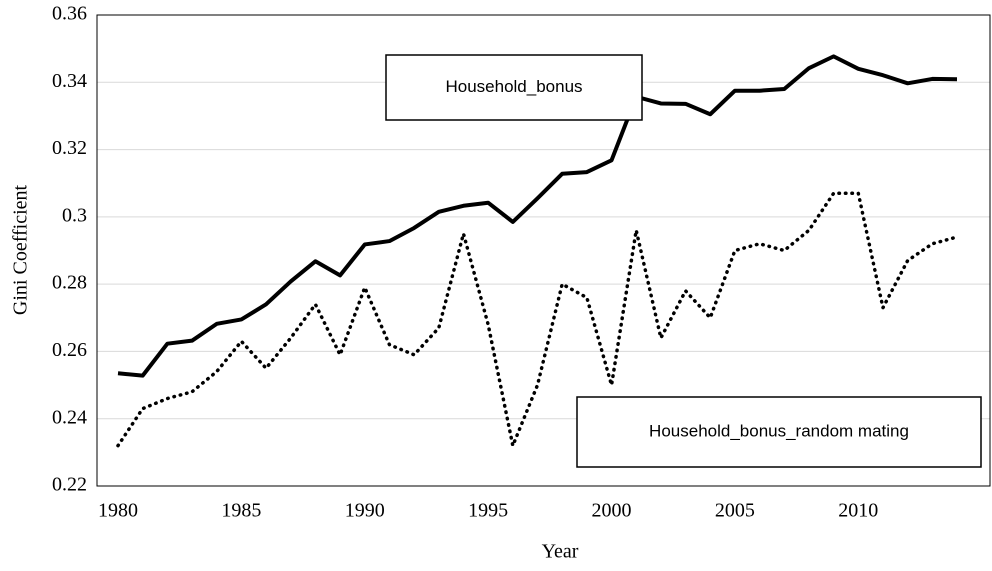 The image size is (992, 571). What do you see at coordinates (488, 511) in the screenshot?
I see `x-tick-label: 1995` at bounding box center [488, 511].